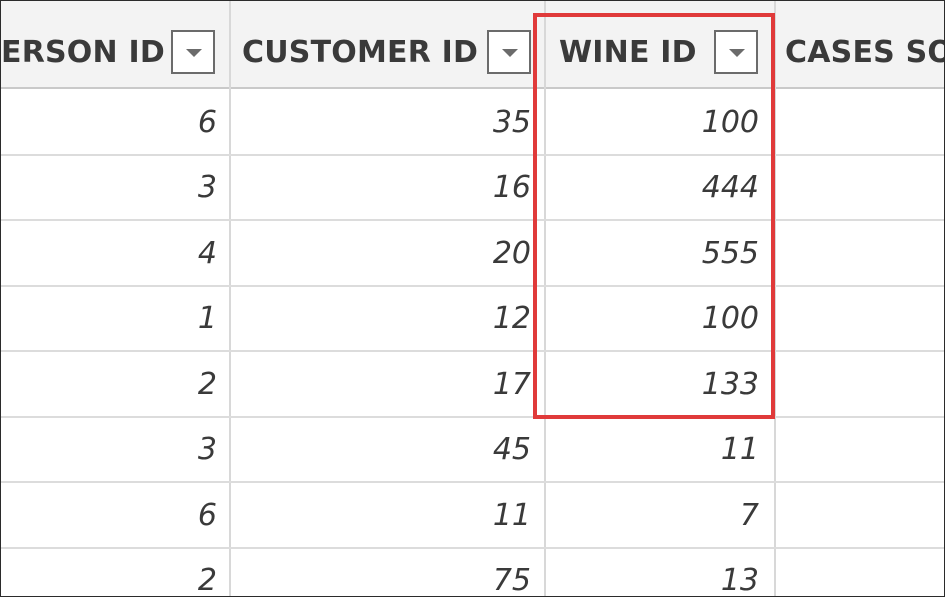  Describe the element at coordinates (207, 253) in the screenshot. I see `table-cell: 4` at that location.